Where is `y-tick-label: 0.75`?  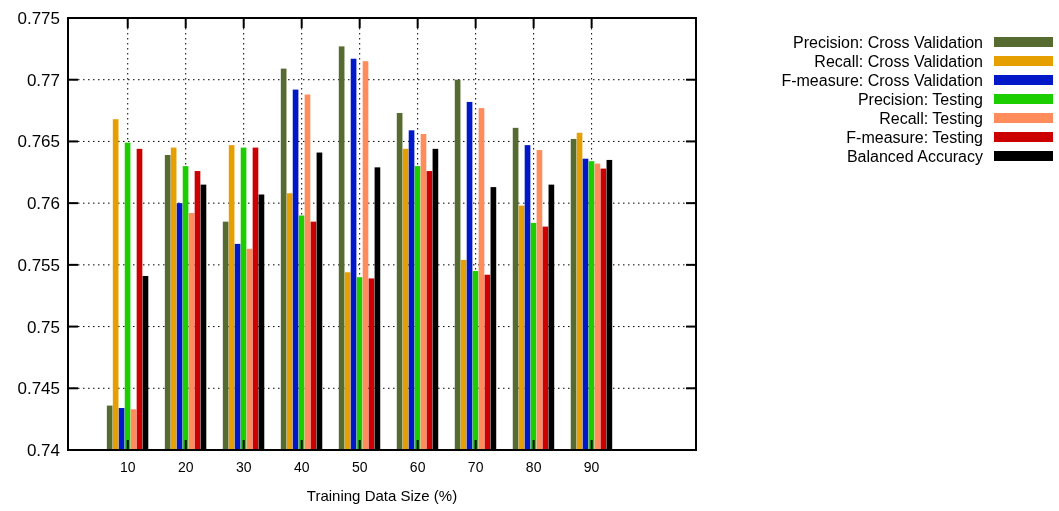 y-tick-label: 0.75 is located at coordinates (43, 327).